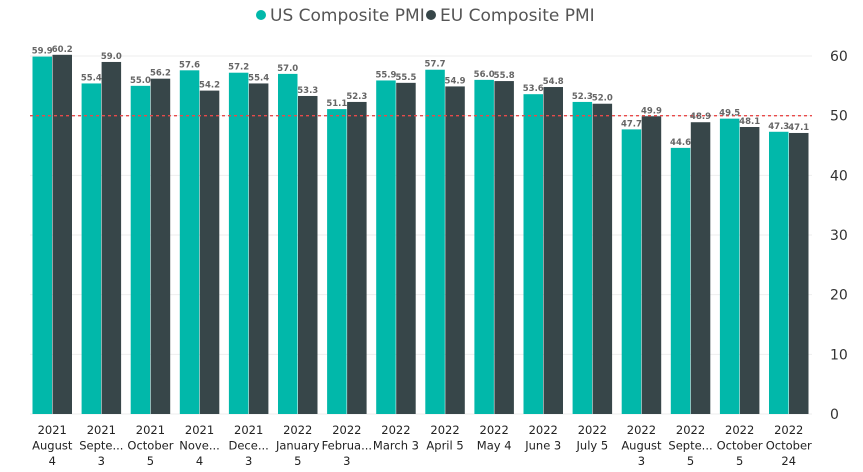  Describe the element at coordinates (839, 236) in the screenshot. I see `y-tick-label: 30` at that location.